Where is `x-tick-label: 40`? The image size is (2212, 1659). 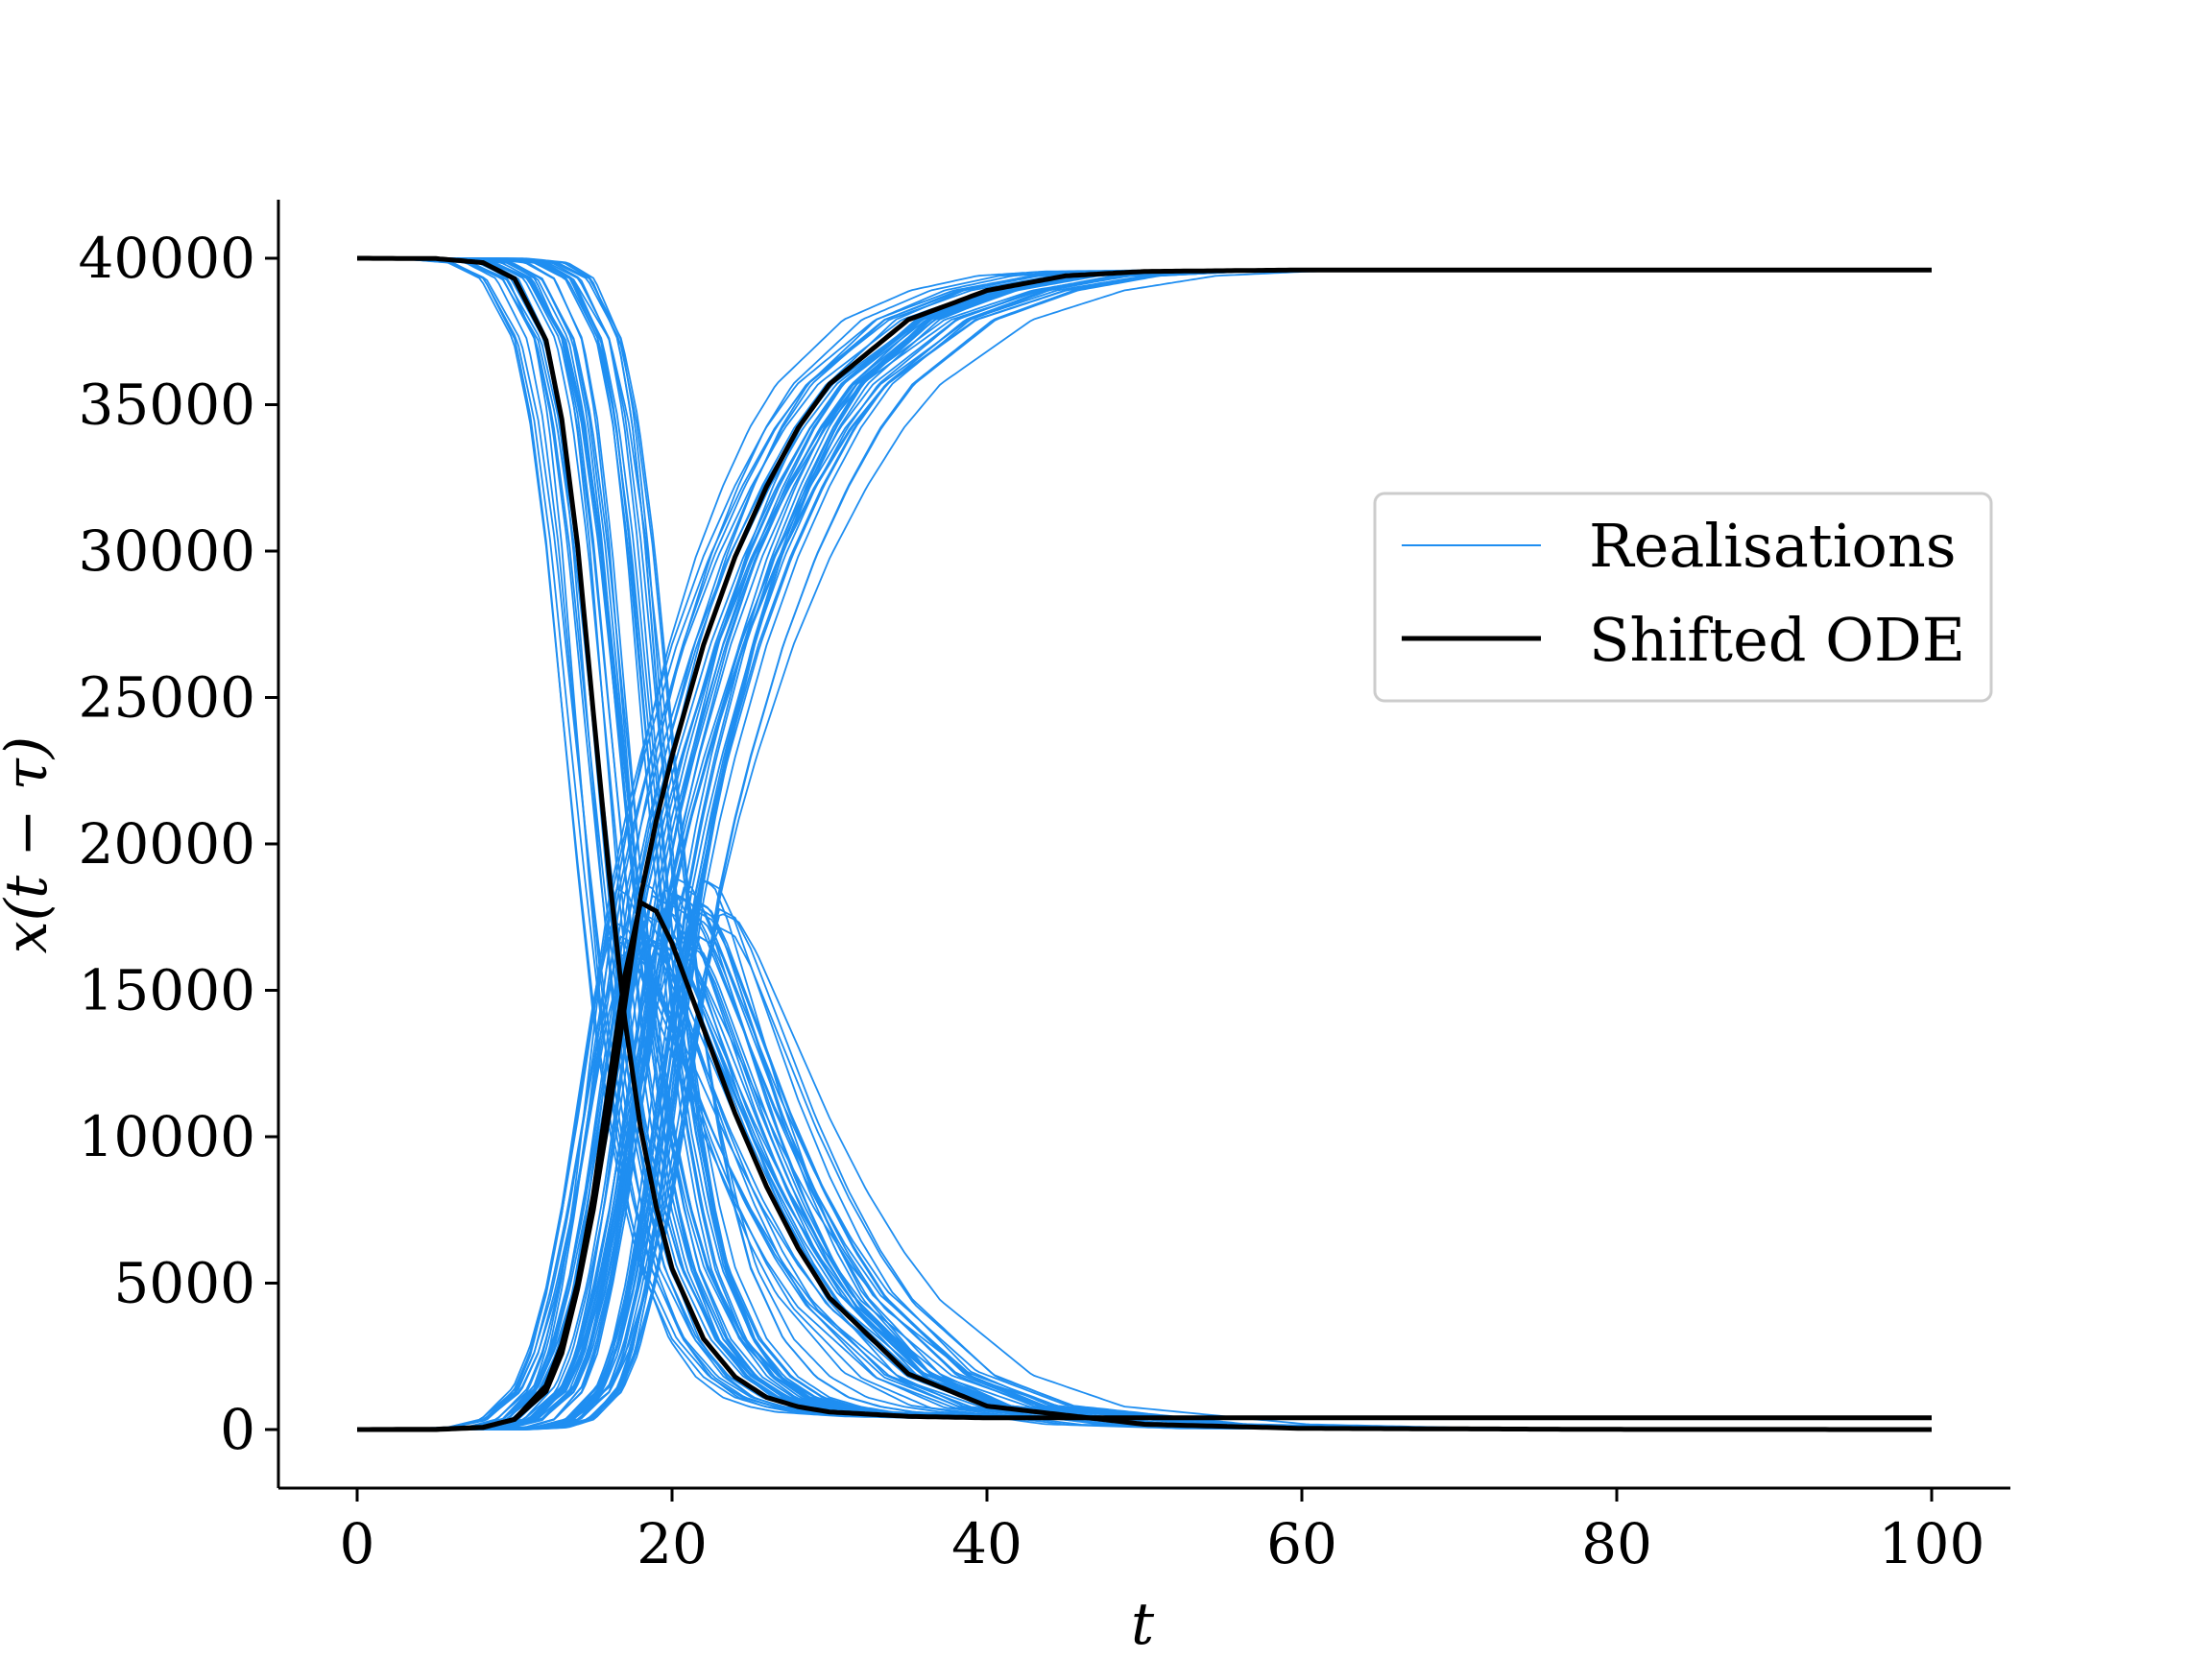
x-tick-label: 40 is located at coordinates (987, 1543).